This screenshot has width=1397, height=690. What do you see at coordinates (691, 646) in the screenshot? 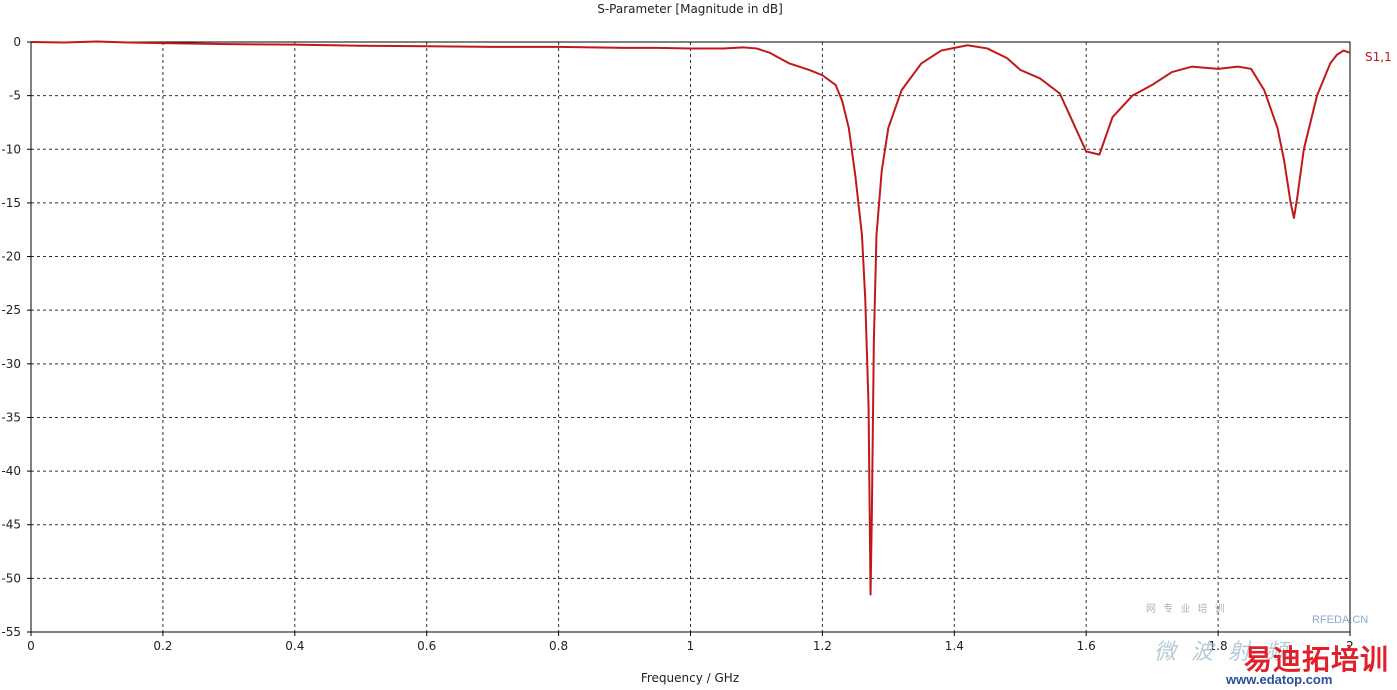
I see `x-tick-label: 1` at bounding box center [691, 646].